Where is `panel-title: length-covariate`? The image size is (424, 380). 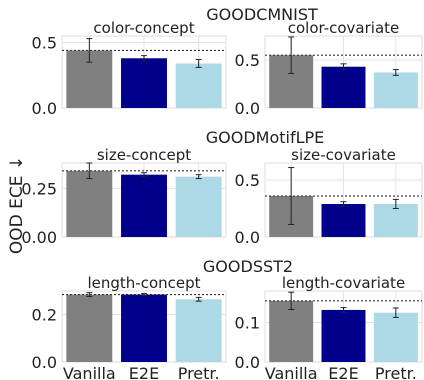 panel-title: length-covariate is located at coordinates (343, 283).